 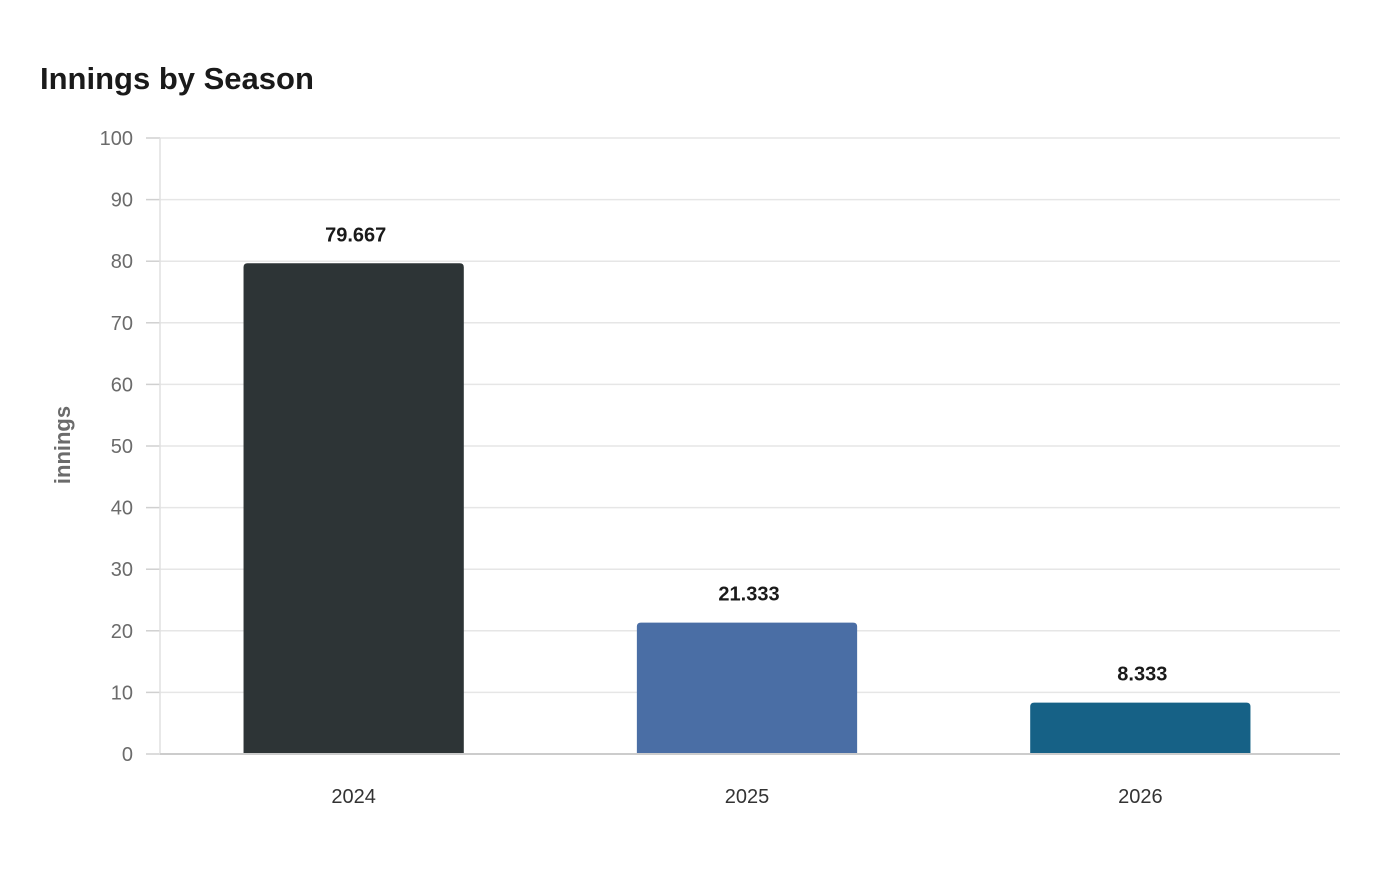 I want to click on data-label: 79.667, so click(x=355, y=235).